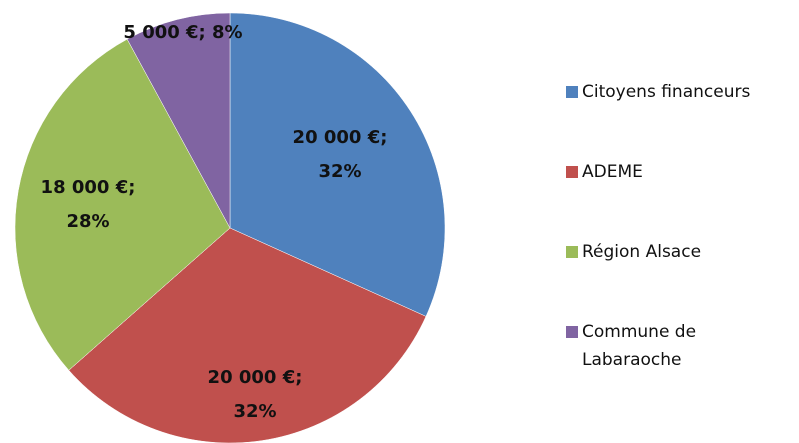 The width and height of the screenshot is (799, 443). I want to click on pie-slice, so click(178, 120).